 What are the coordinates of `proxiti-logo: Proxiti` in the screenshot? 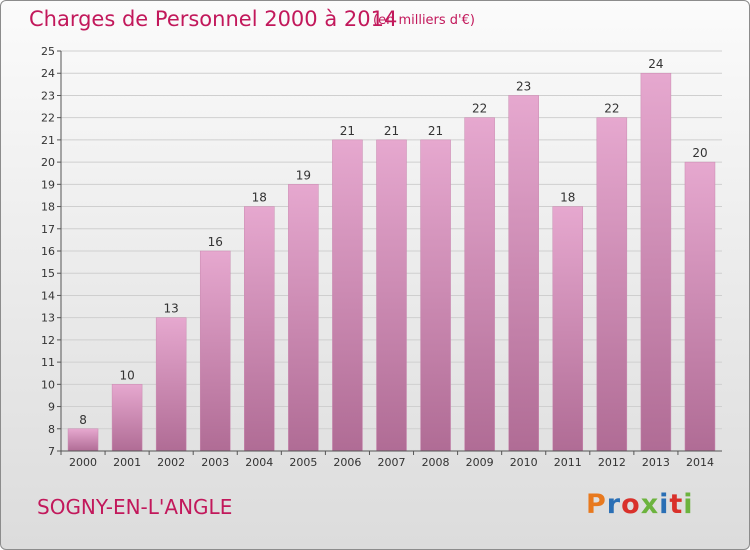 It's located at (640, 504).